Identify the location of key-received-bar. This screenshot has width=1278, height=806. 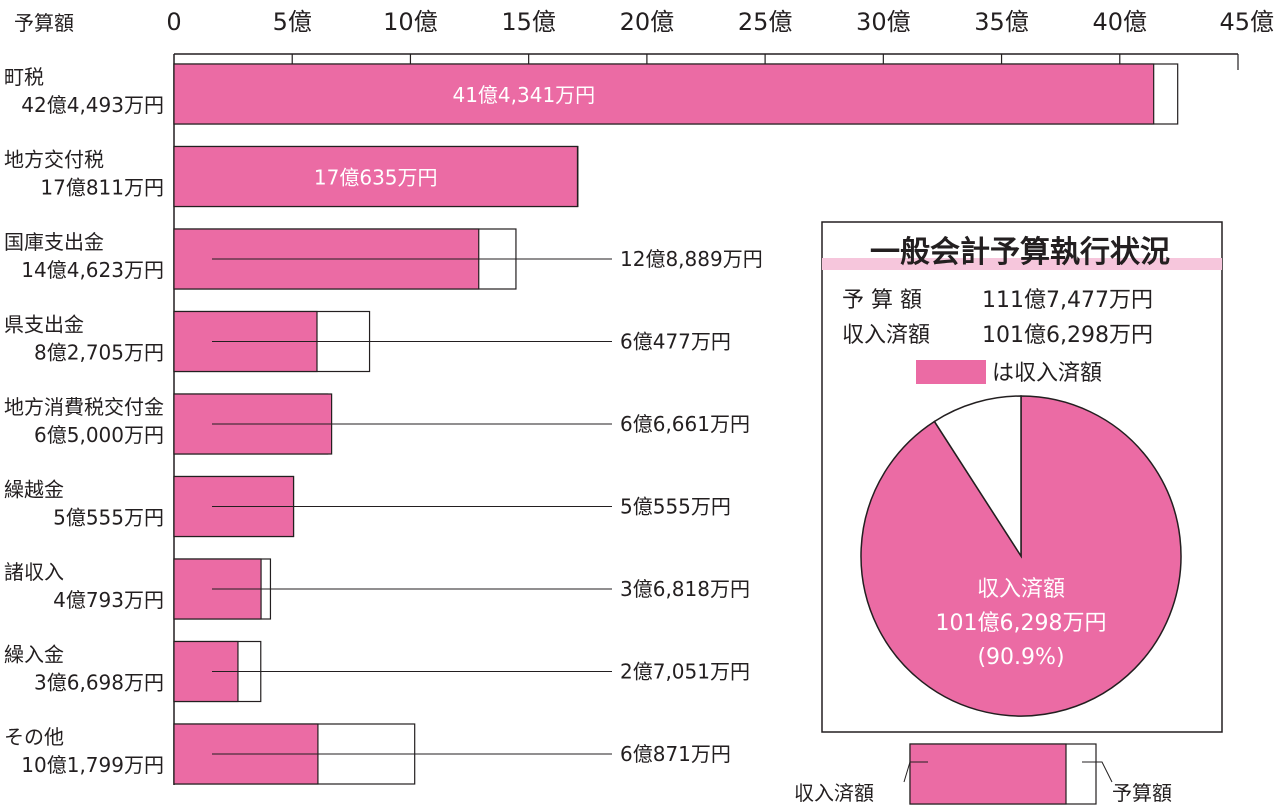
(988, 774).